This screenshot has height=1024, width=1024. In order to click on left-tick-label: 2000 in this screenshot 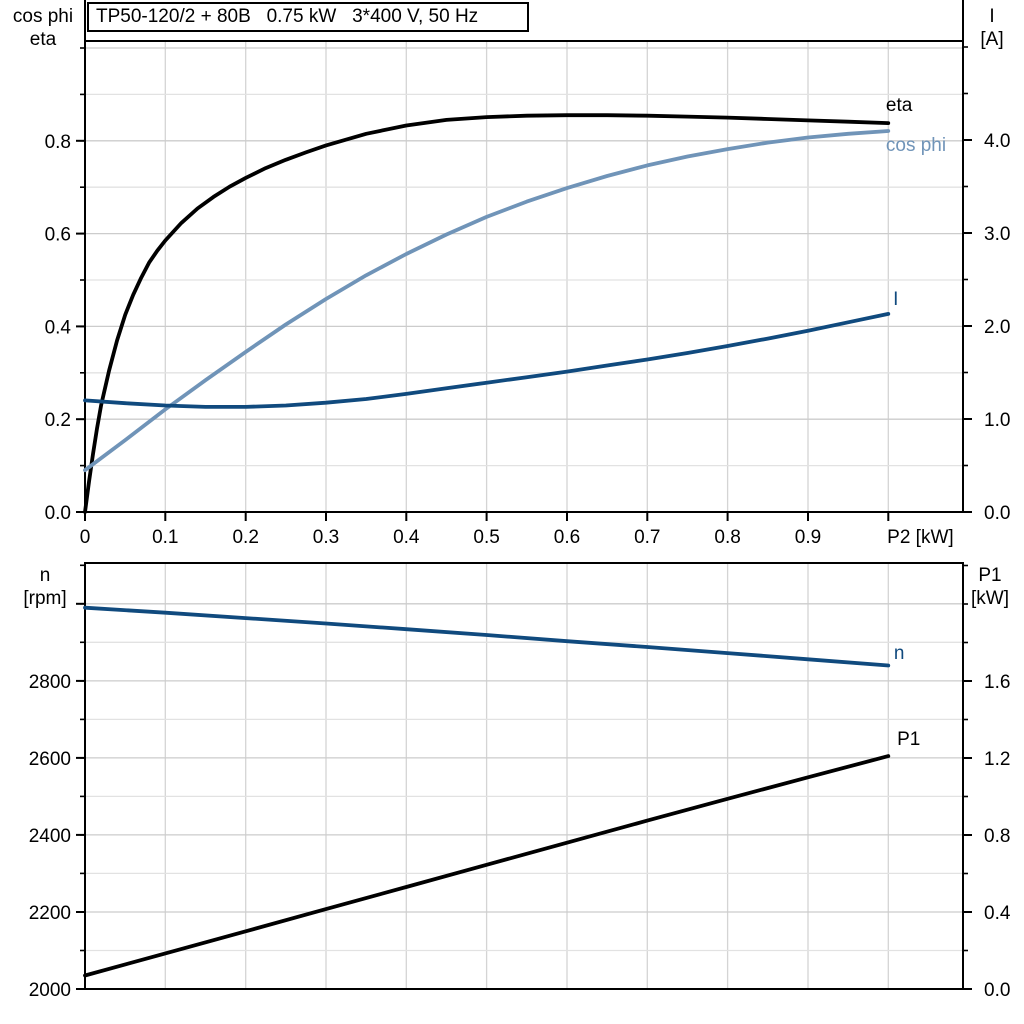, I will do `click(50, 990)`.